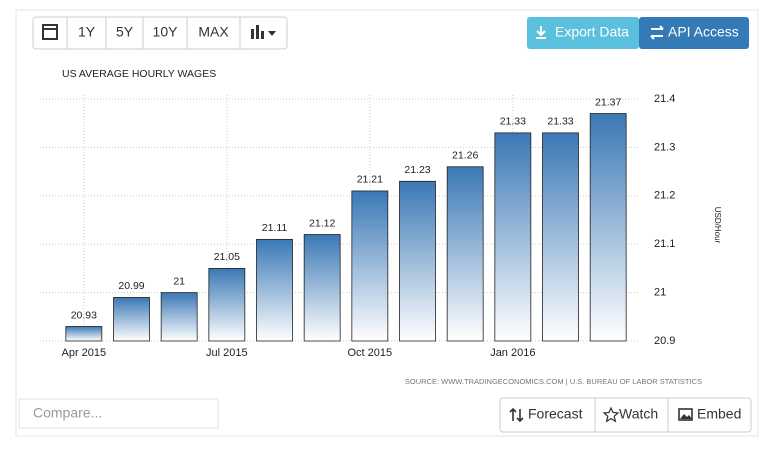 This screenshot has height=456, width=759. What do you see at coordinates (390, 33) in the screenshot?
I see `toolbar: 1Y 5Y 10Y MAX Export Data API Access` at bounding box center [390, 33].